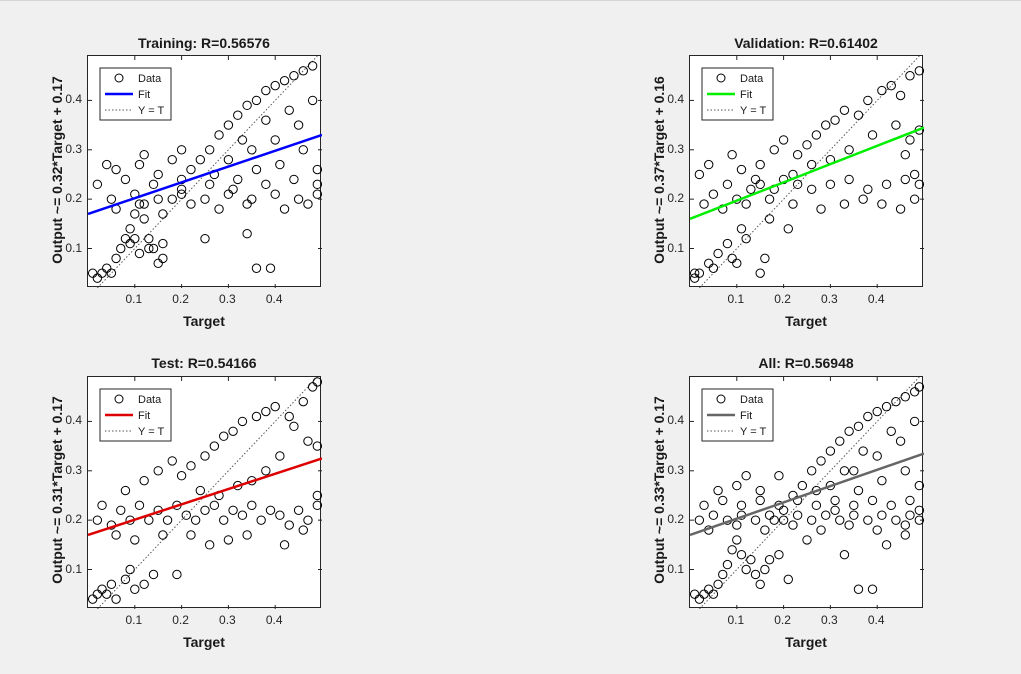  Describe the element at coordinates (675, 519) in the screenshot. I see `y-tick-label: 0.2` at that location.